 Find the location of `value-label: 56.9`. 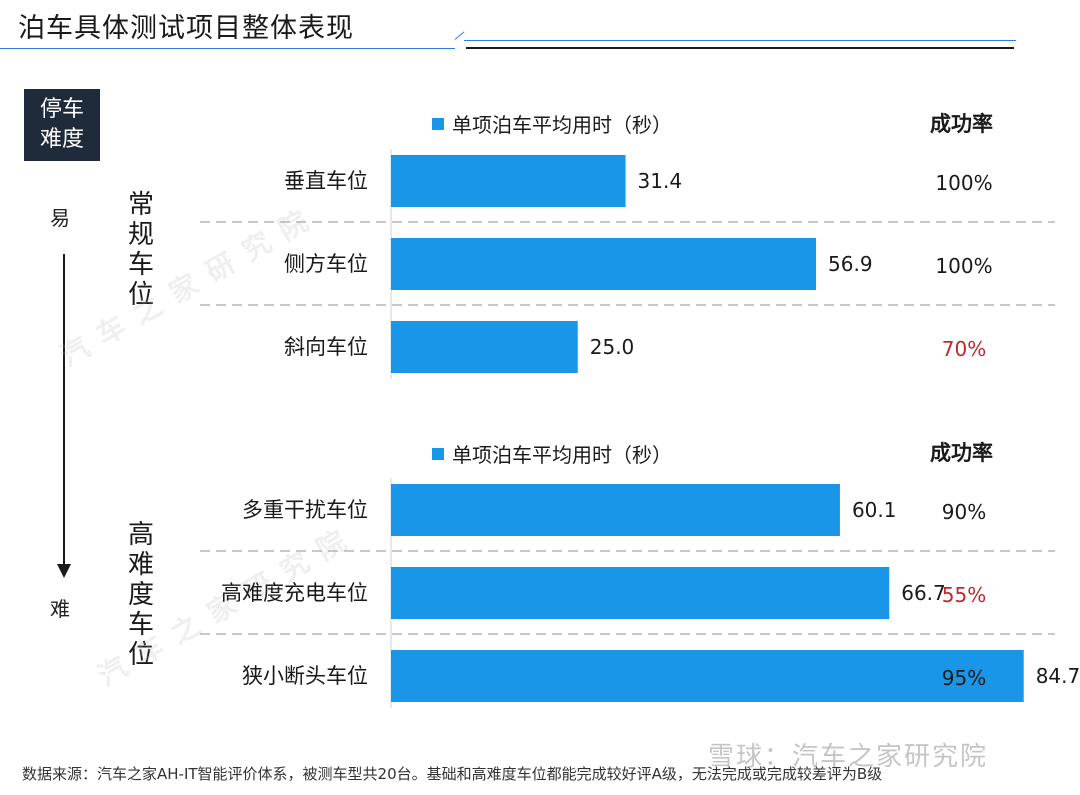

value-label: 56.9 is located at coordinates (850, 264).